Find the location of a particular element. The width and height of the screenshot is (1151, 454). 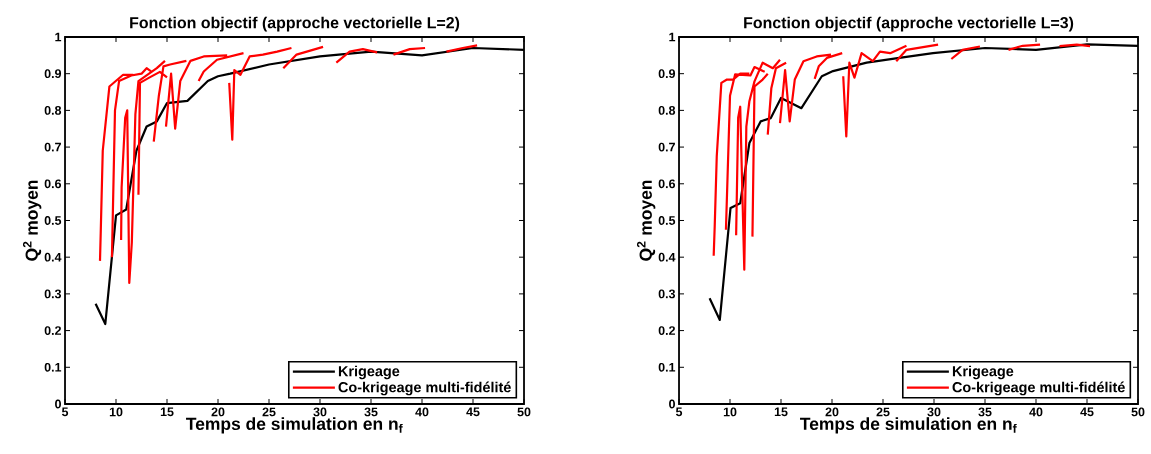

chart-title: Fonction objectif (approche vectorielle L=3) is located at coordinates (909, 24).